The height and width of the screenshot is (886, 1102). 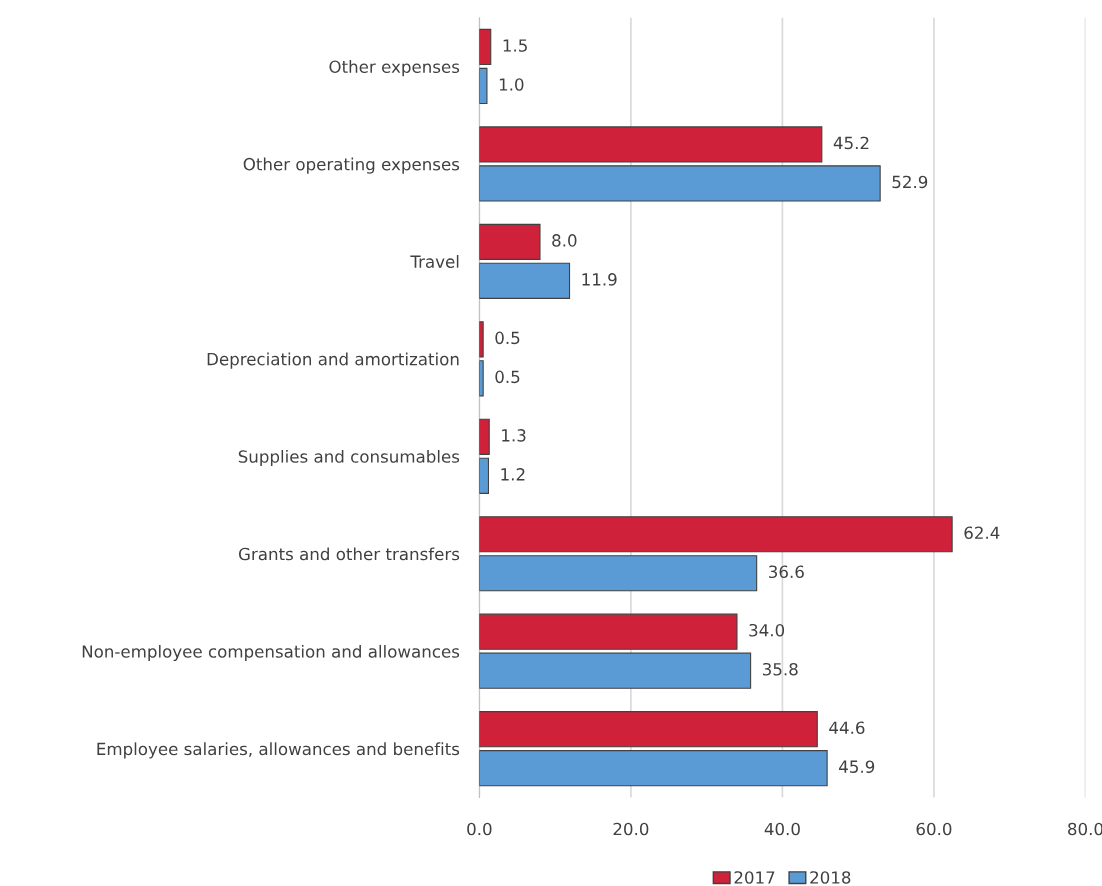 I want to click on legend-label: 2018, so click(x=830, y=877).